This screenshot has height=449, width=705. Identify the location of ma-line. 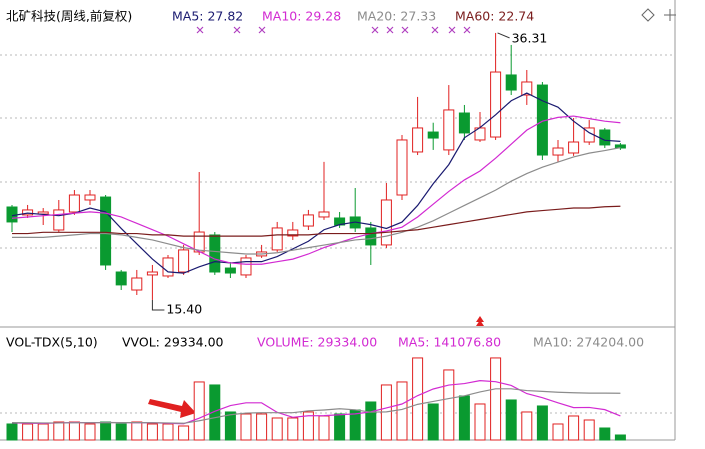
(316, 221).